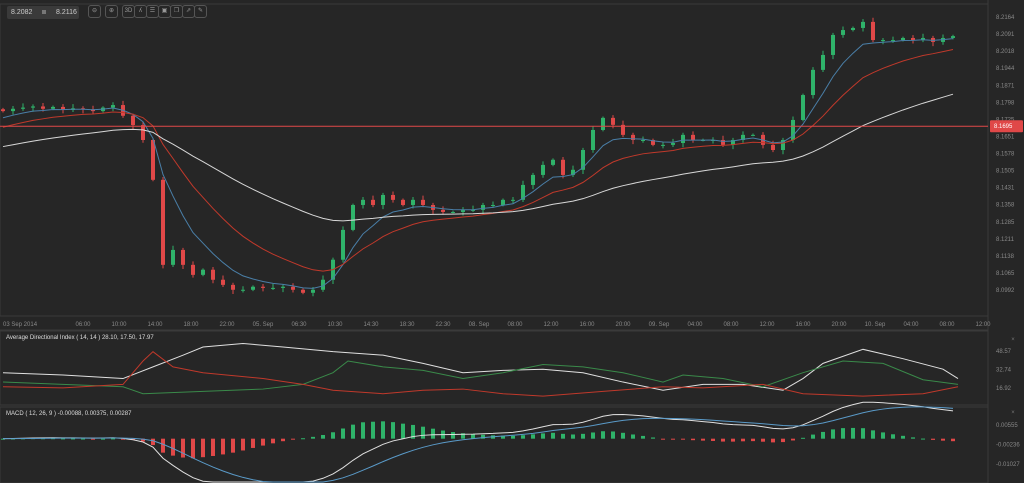 The image size is (1024, 483). Describe the element at coordinates (94, 11) in the screenshot. I see `zoom-out-icon: ⊖` at that location.